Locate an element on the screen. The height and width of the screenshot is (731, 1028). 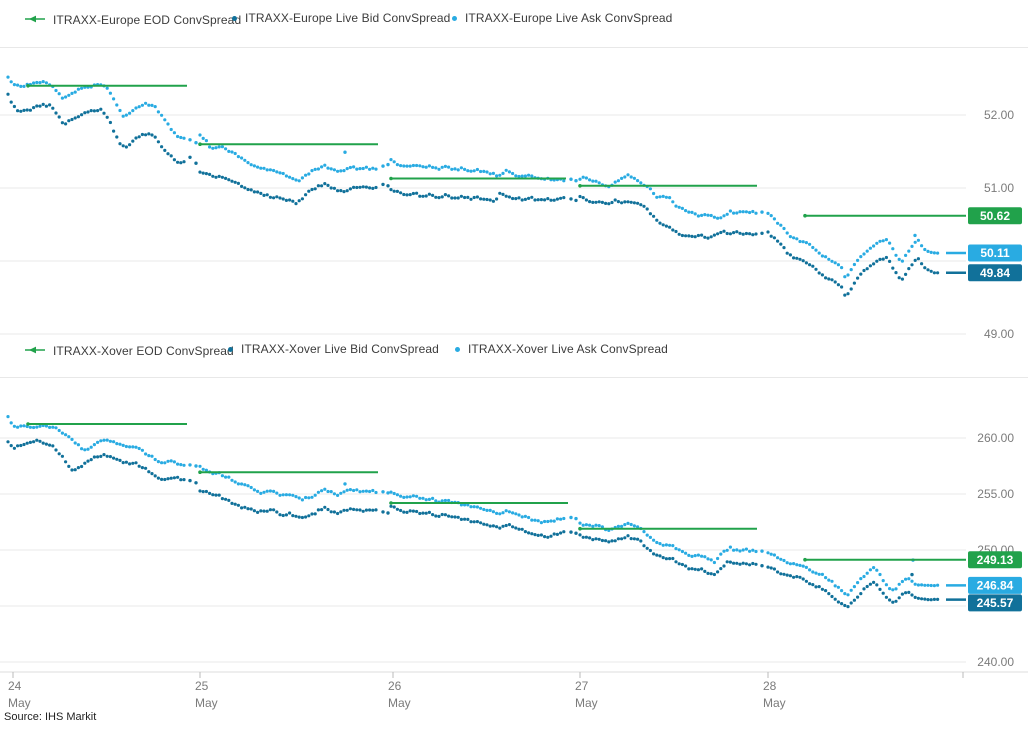
x-axis-day-label: 24 is located at coordinates (15, 686).